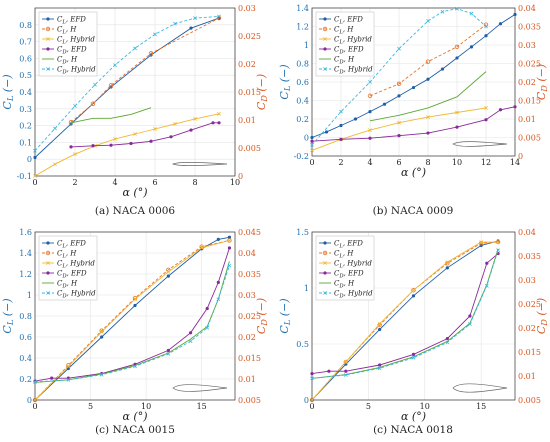 The height and width of the screenshot is (442, 550). Describe the element at coordinates (249, 358) in the screenshot. I see `y-right-tick-label: 0.015` at that location.